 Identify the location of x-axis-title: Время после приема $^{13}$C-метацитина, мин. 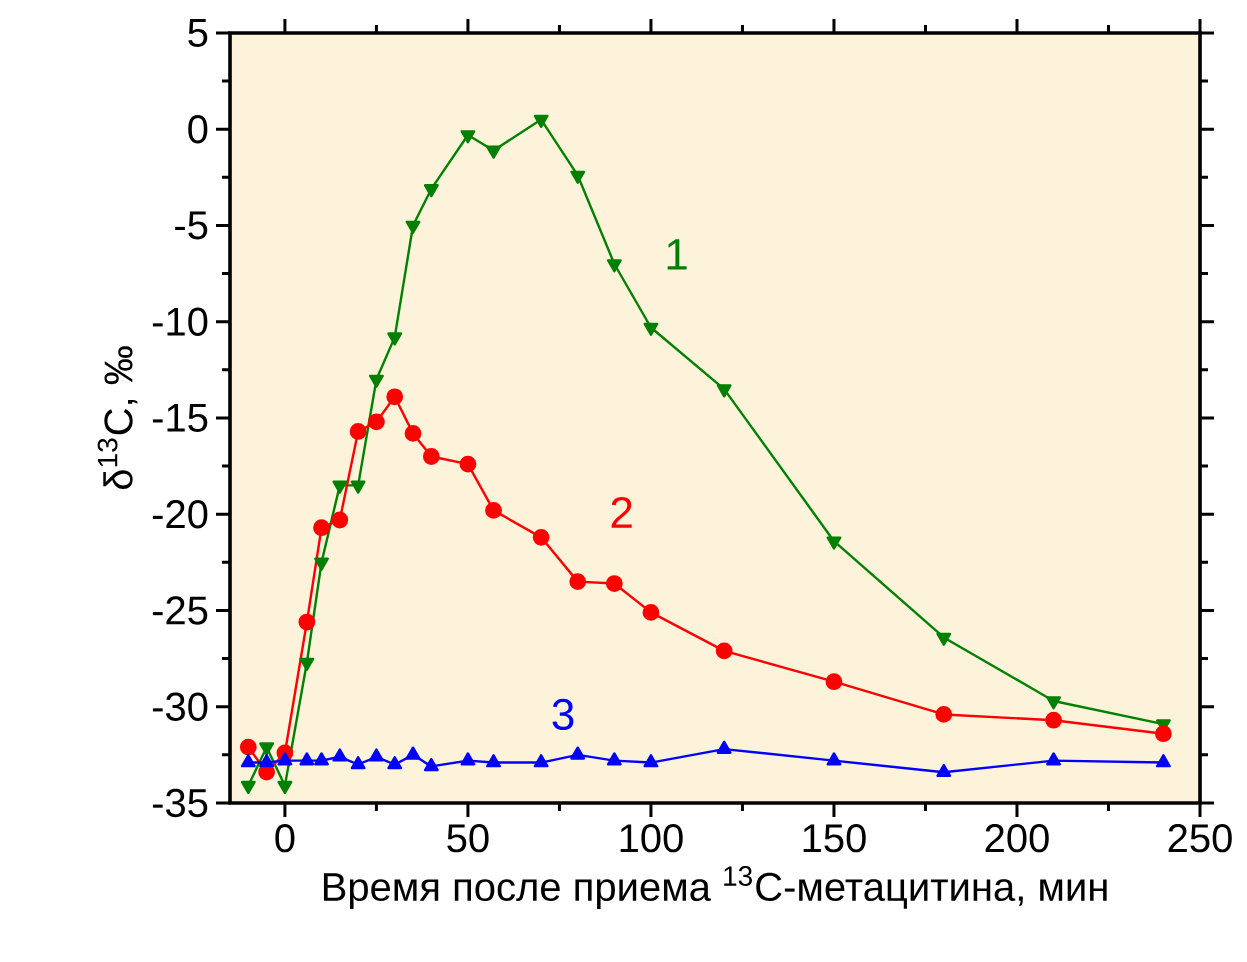
(715, 888).